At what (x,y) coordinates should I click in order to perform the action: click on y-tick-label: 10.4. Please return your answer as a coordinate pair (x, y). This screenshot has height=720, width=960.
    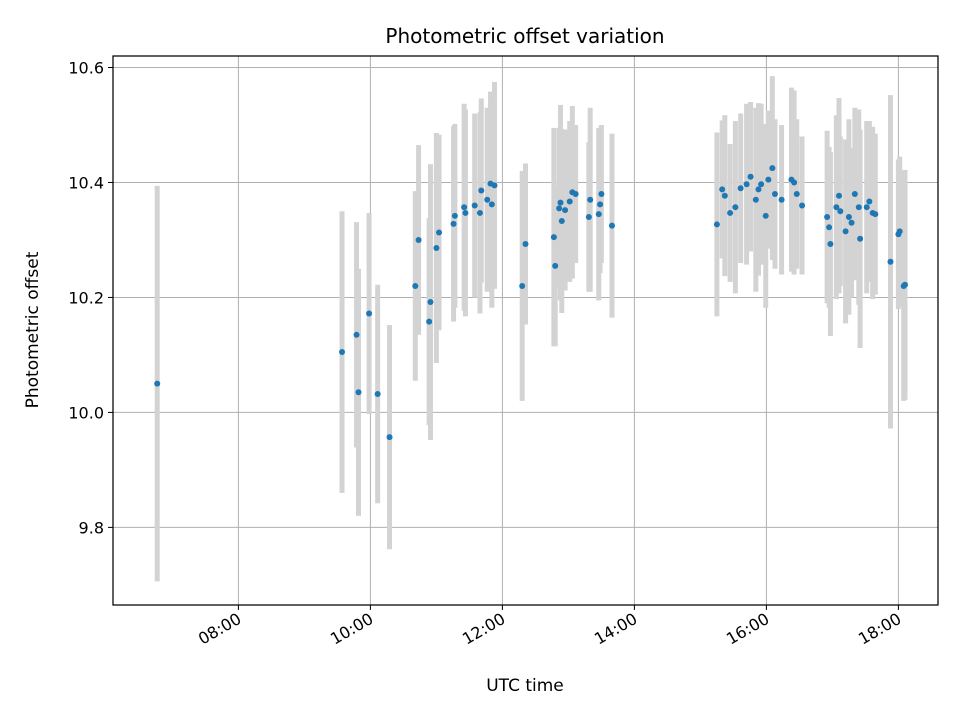
    Looking at the image, I should click on (86, 182).